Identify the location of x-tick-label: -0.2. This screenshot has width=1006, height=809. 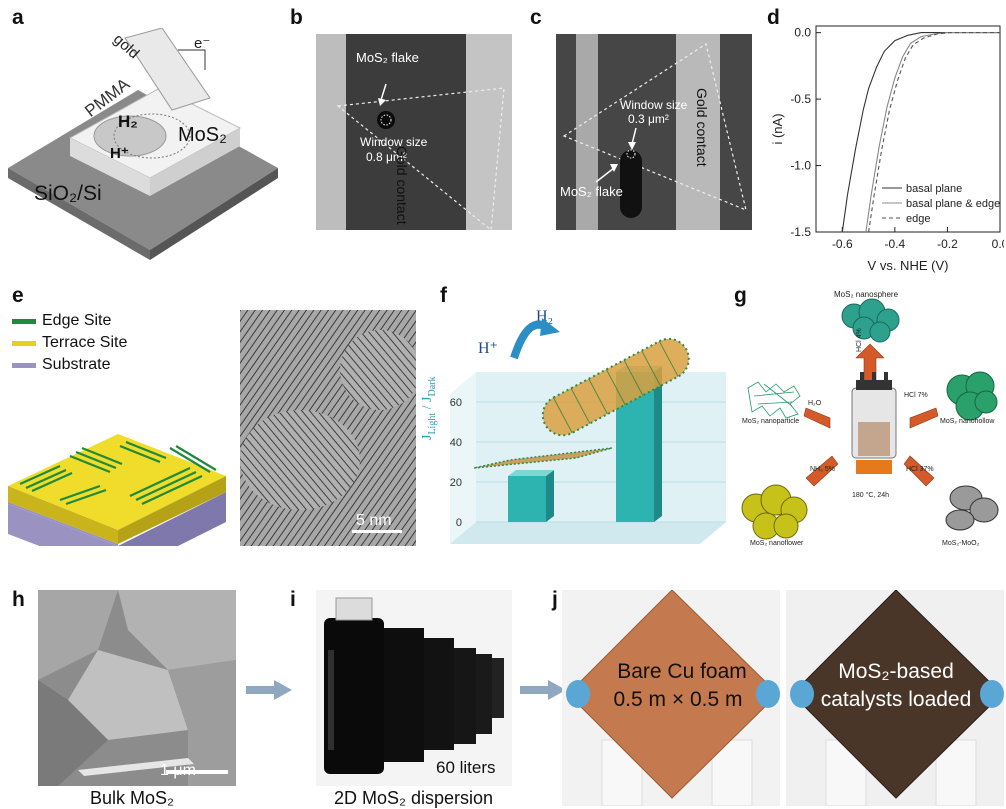
(947, 244).